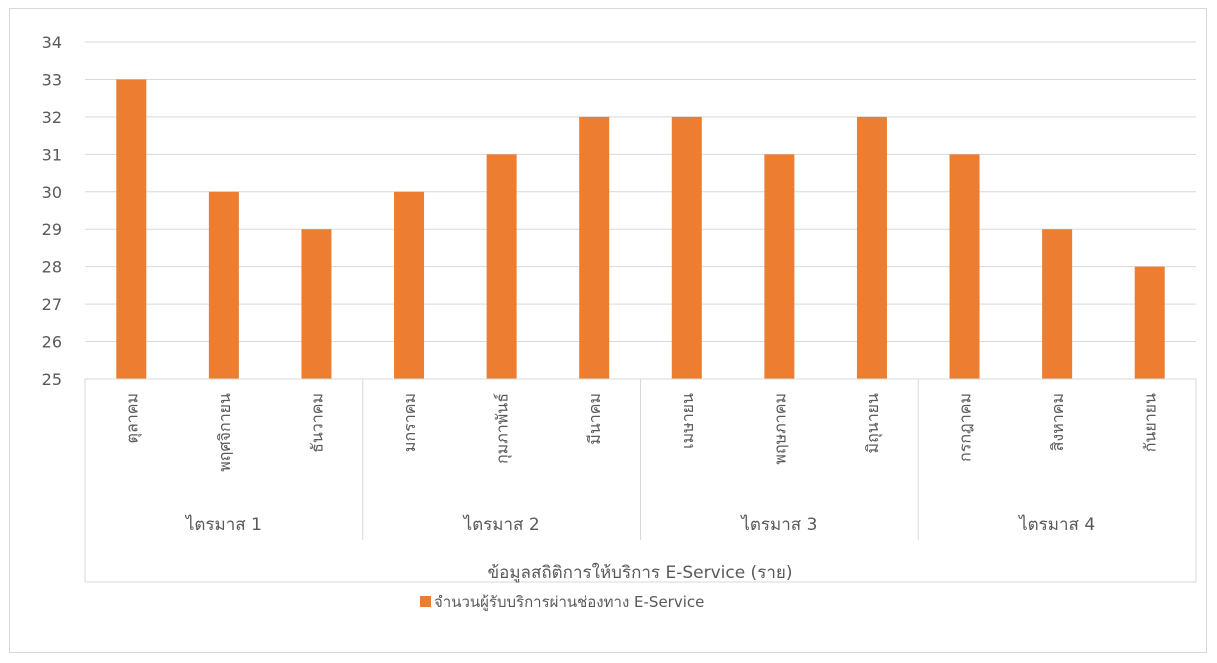  What do you see at coordinates (569, 602) in the screenshot?
I see `legend-label: จำนวนผู้รับบริการผ่านช่องทาง E-Service` at bounding box center [569, 602].